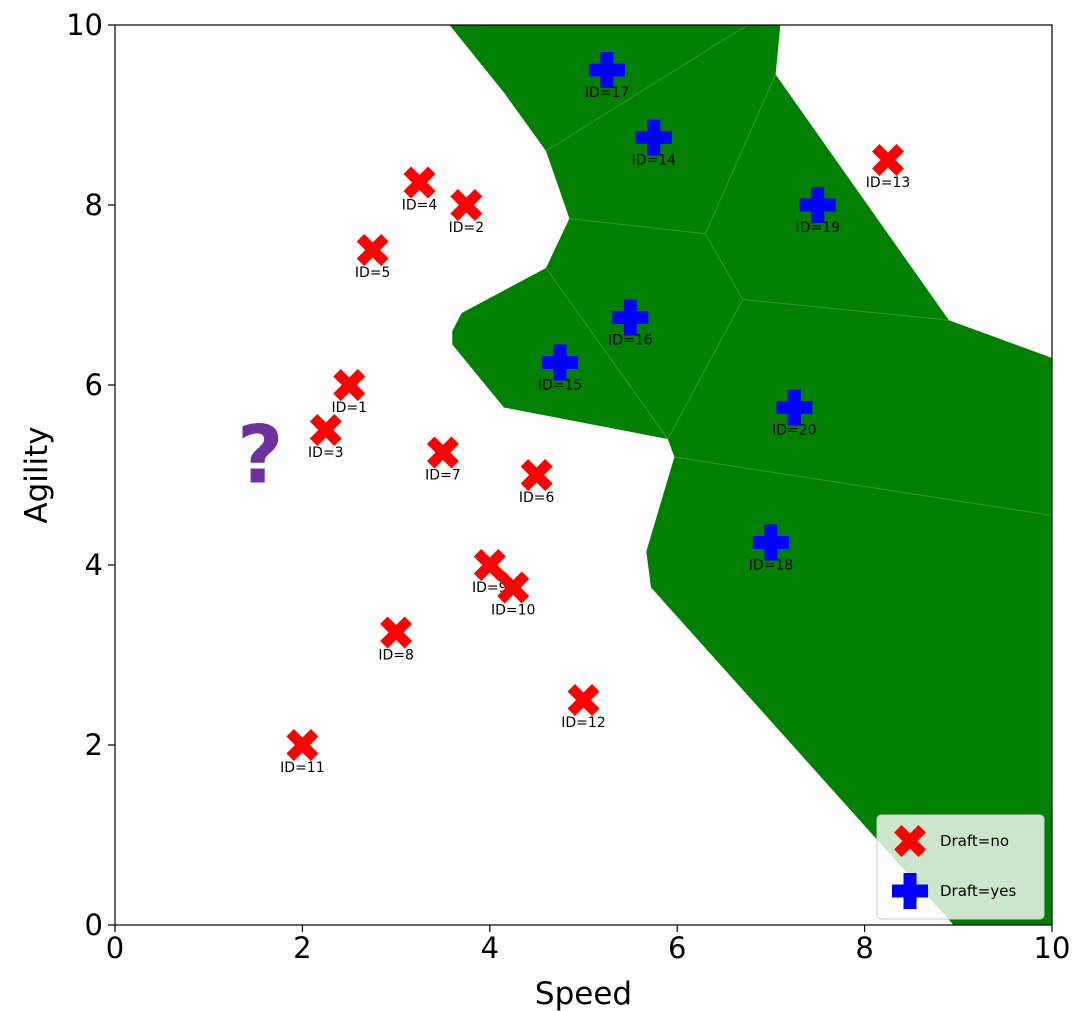  What do you see at coordinates (864, 948) in the screenshot?
I see `x-tick-label: 8` at bounding box center [864, 948].